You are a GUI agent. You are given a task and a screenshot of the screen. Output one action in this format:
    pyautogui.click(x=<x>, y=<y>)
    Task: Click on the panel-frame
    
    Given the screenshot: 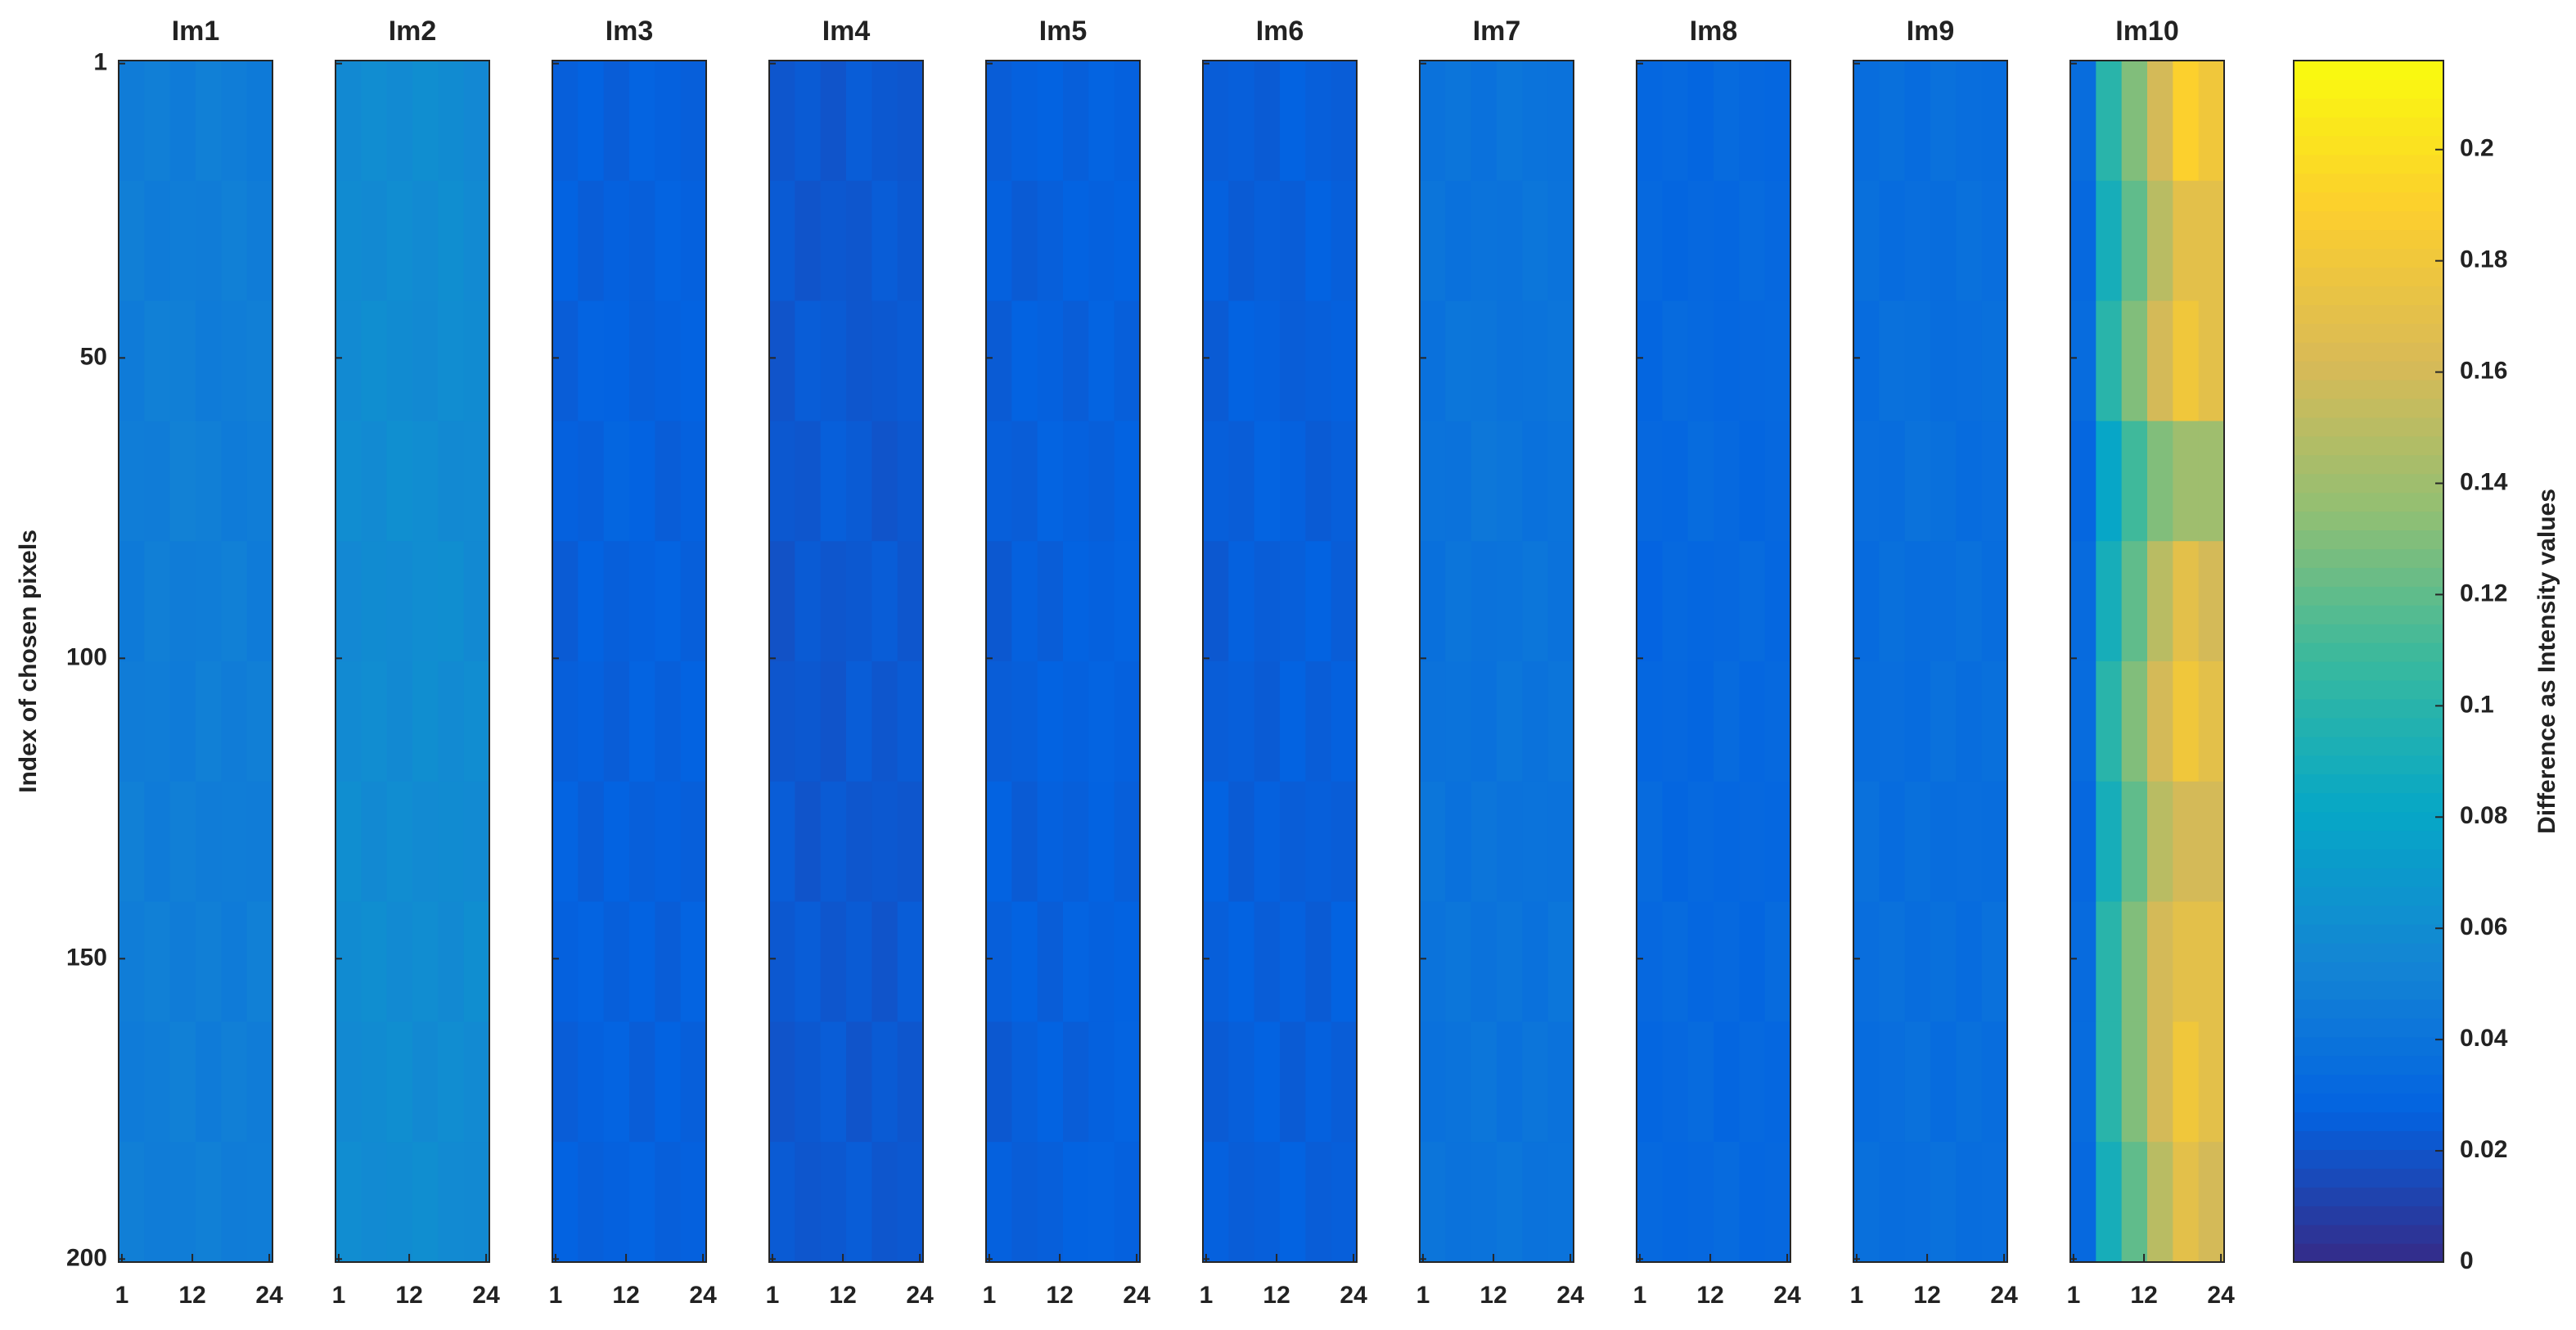 What is the action you would take?
    pyautogui.click(x=846, y=661)
    